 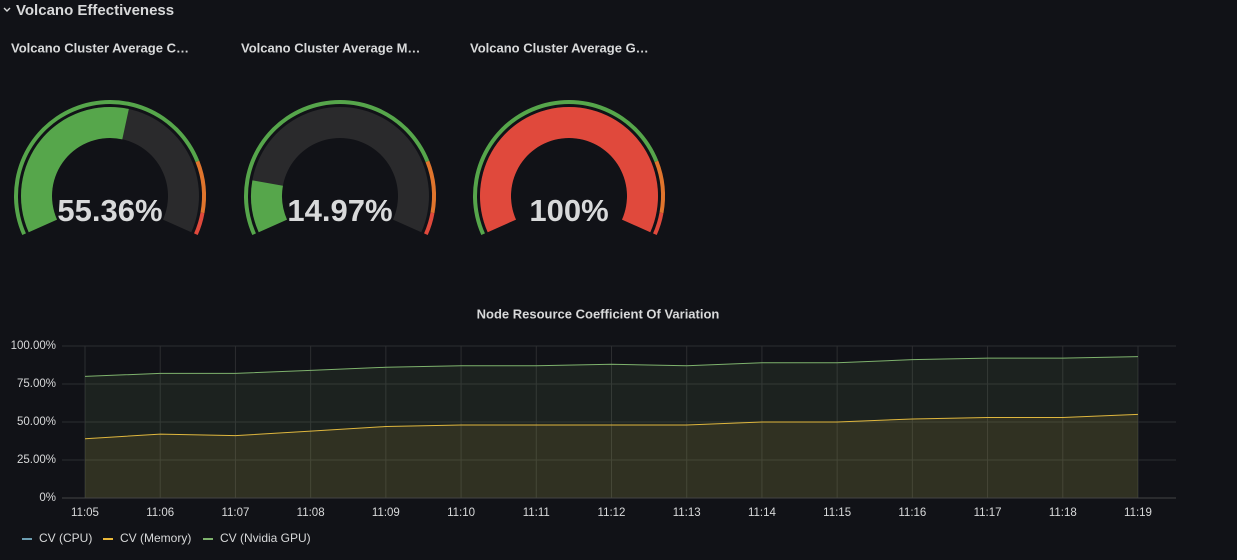 What do you see at coordinates (95, 10) in the screenshot?
I see `row-title: Volcano Effectiveness` at bounding box center [95, 10].